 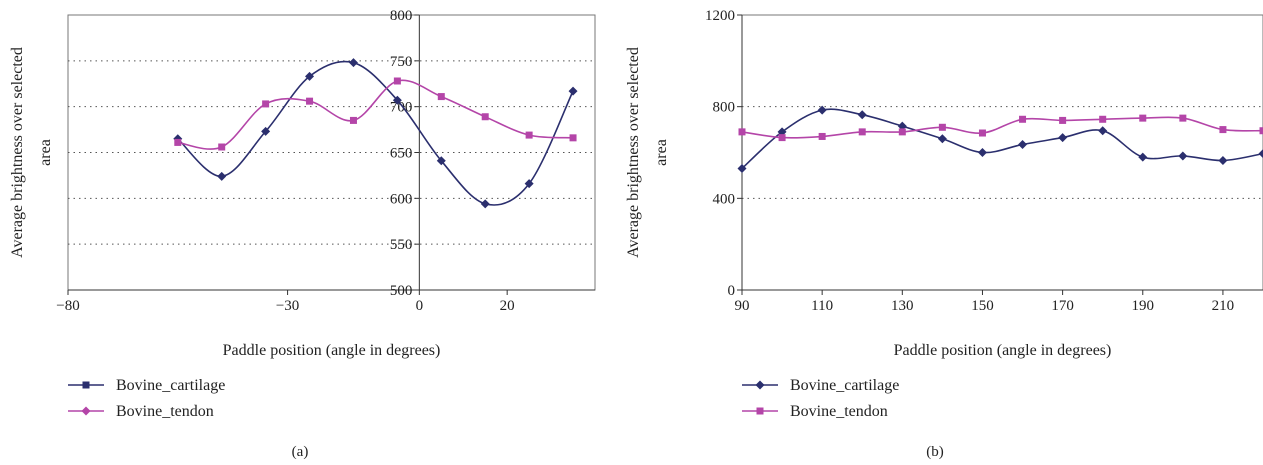 What do you see at coordinates (935, 452) in the screenshot?
I see `panel-caption: (b)` at bounding box center [935, 452].